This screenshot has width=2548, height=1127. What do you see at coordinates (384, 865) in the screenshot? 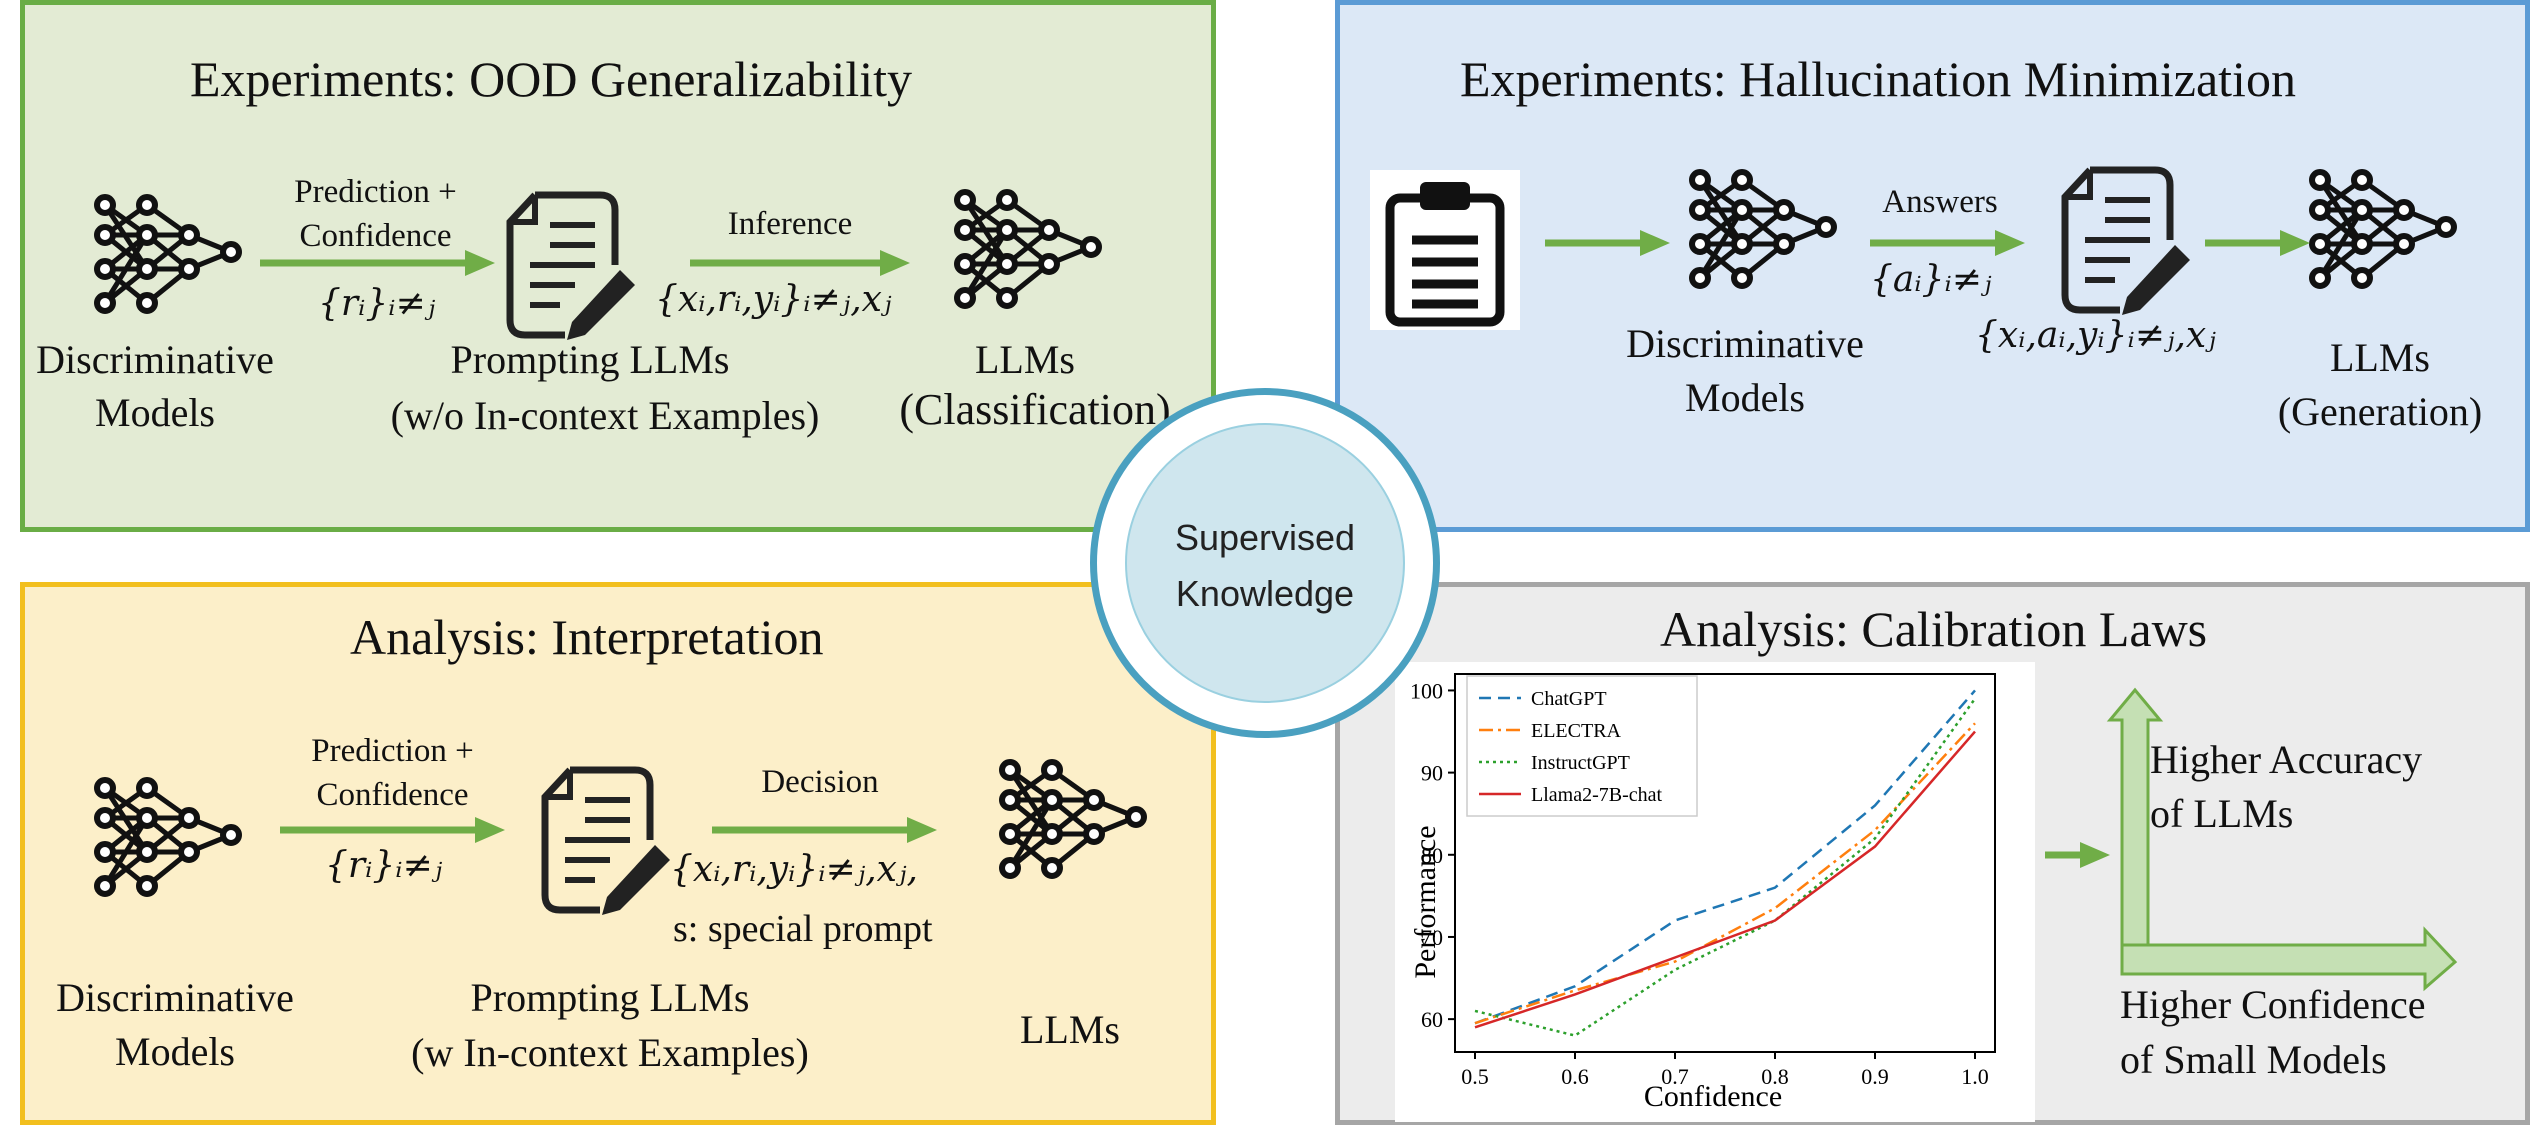
I see `int-arrow1-math: {rᵢ}ᵢ≠ⱼ` at bounding box center [384, 865].